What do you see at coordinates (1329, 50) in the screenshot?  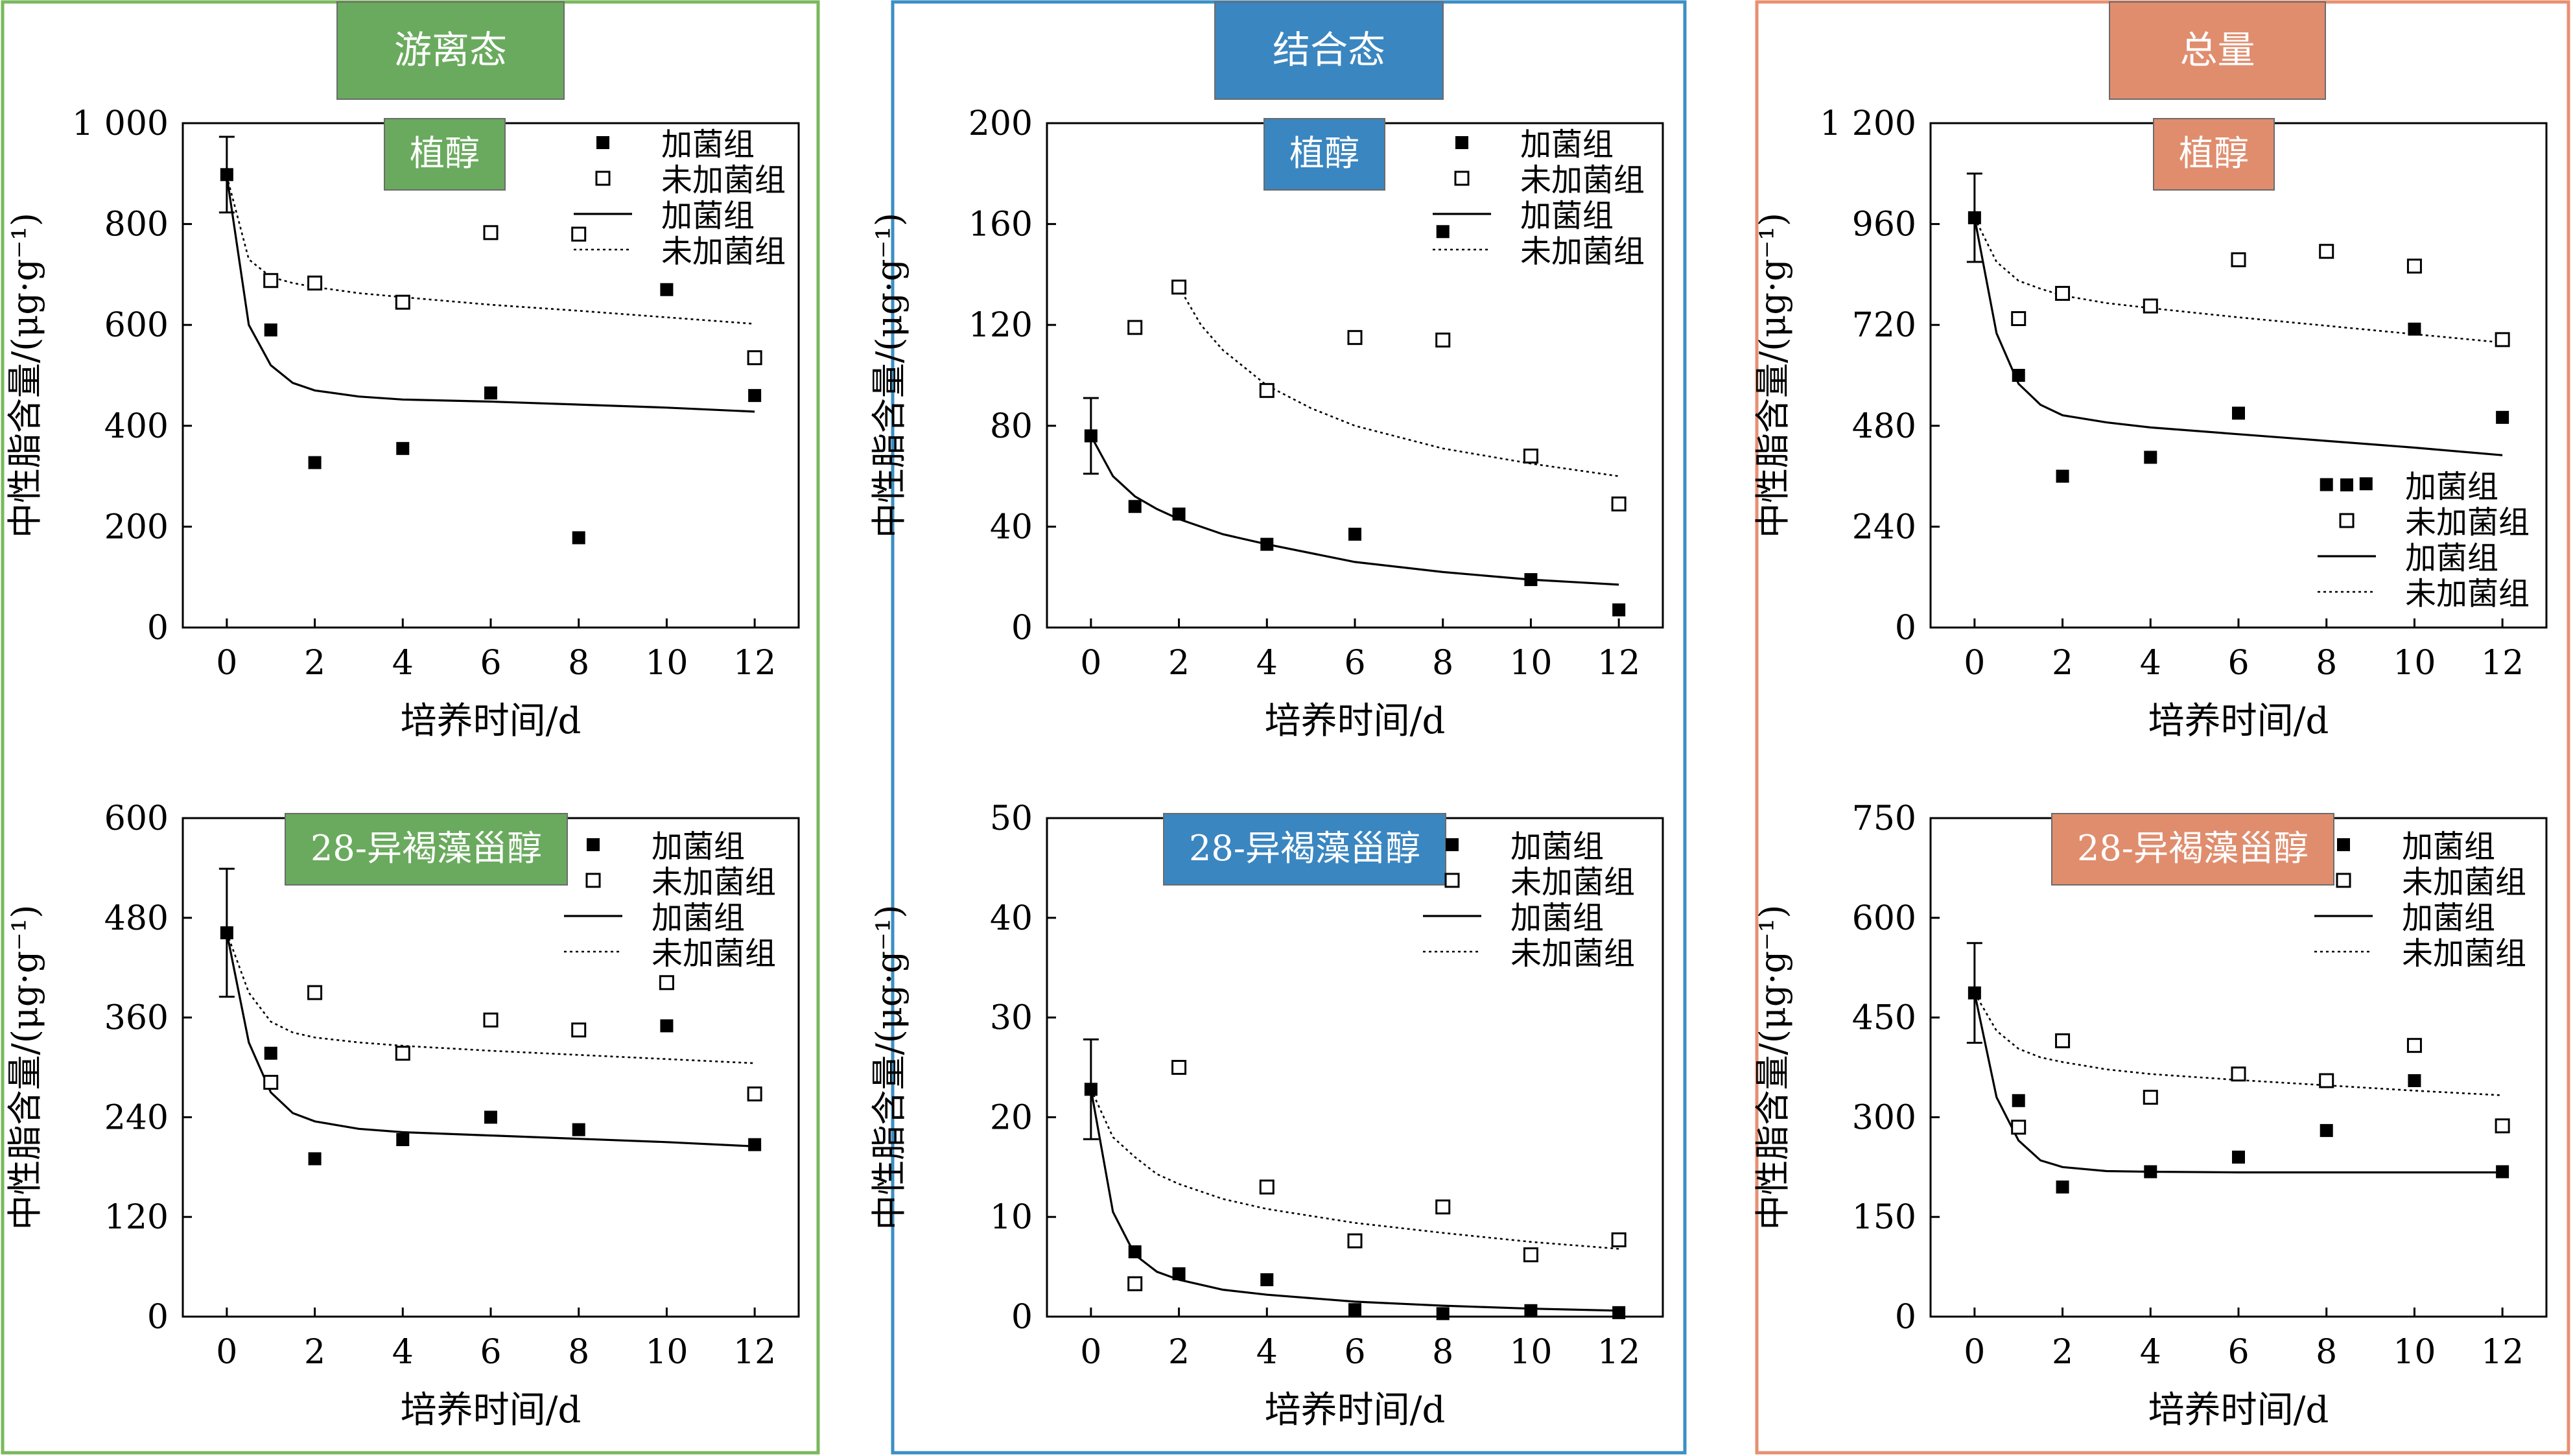 I see `column-title-bound: 结合态` at bounding box center [1329, 50].